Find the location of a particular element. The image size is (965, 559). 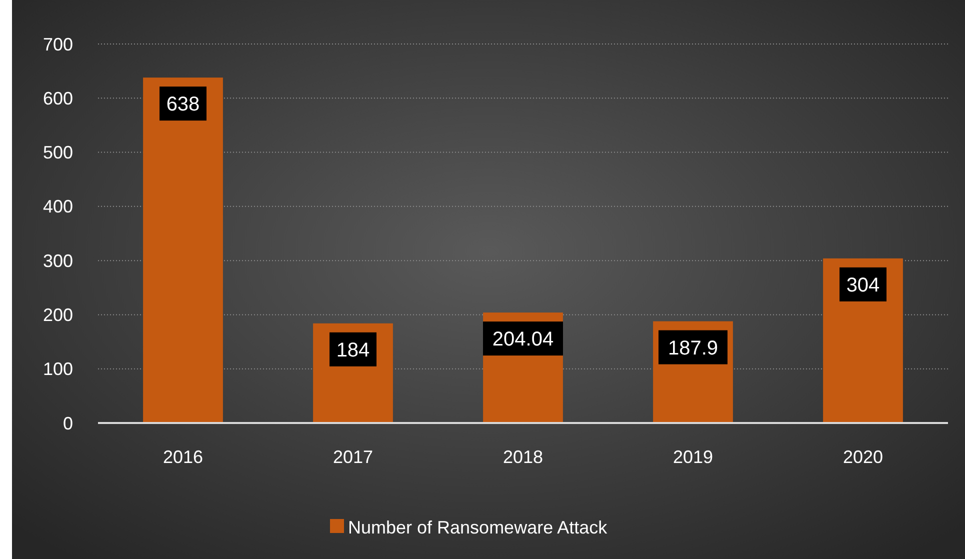

y-tick-label: 100 is located at coordinates (57, 369).